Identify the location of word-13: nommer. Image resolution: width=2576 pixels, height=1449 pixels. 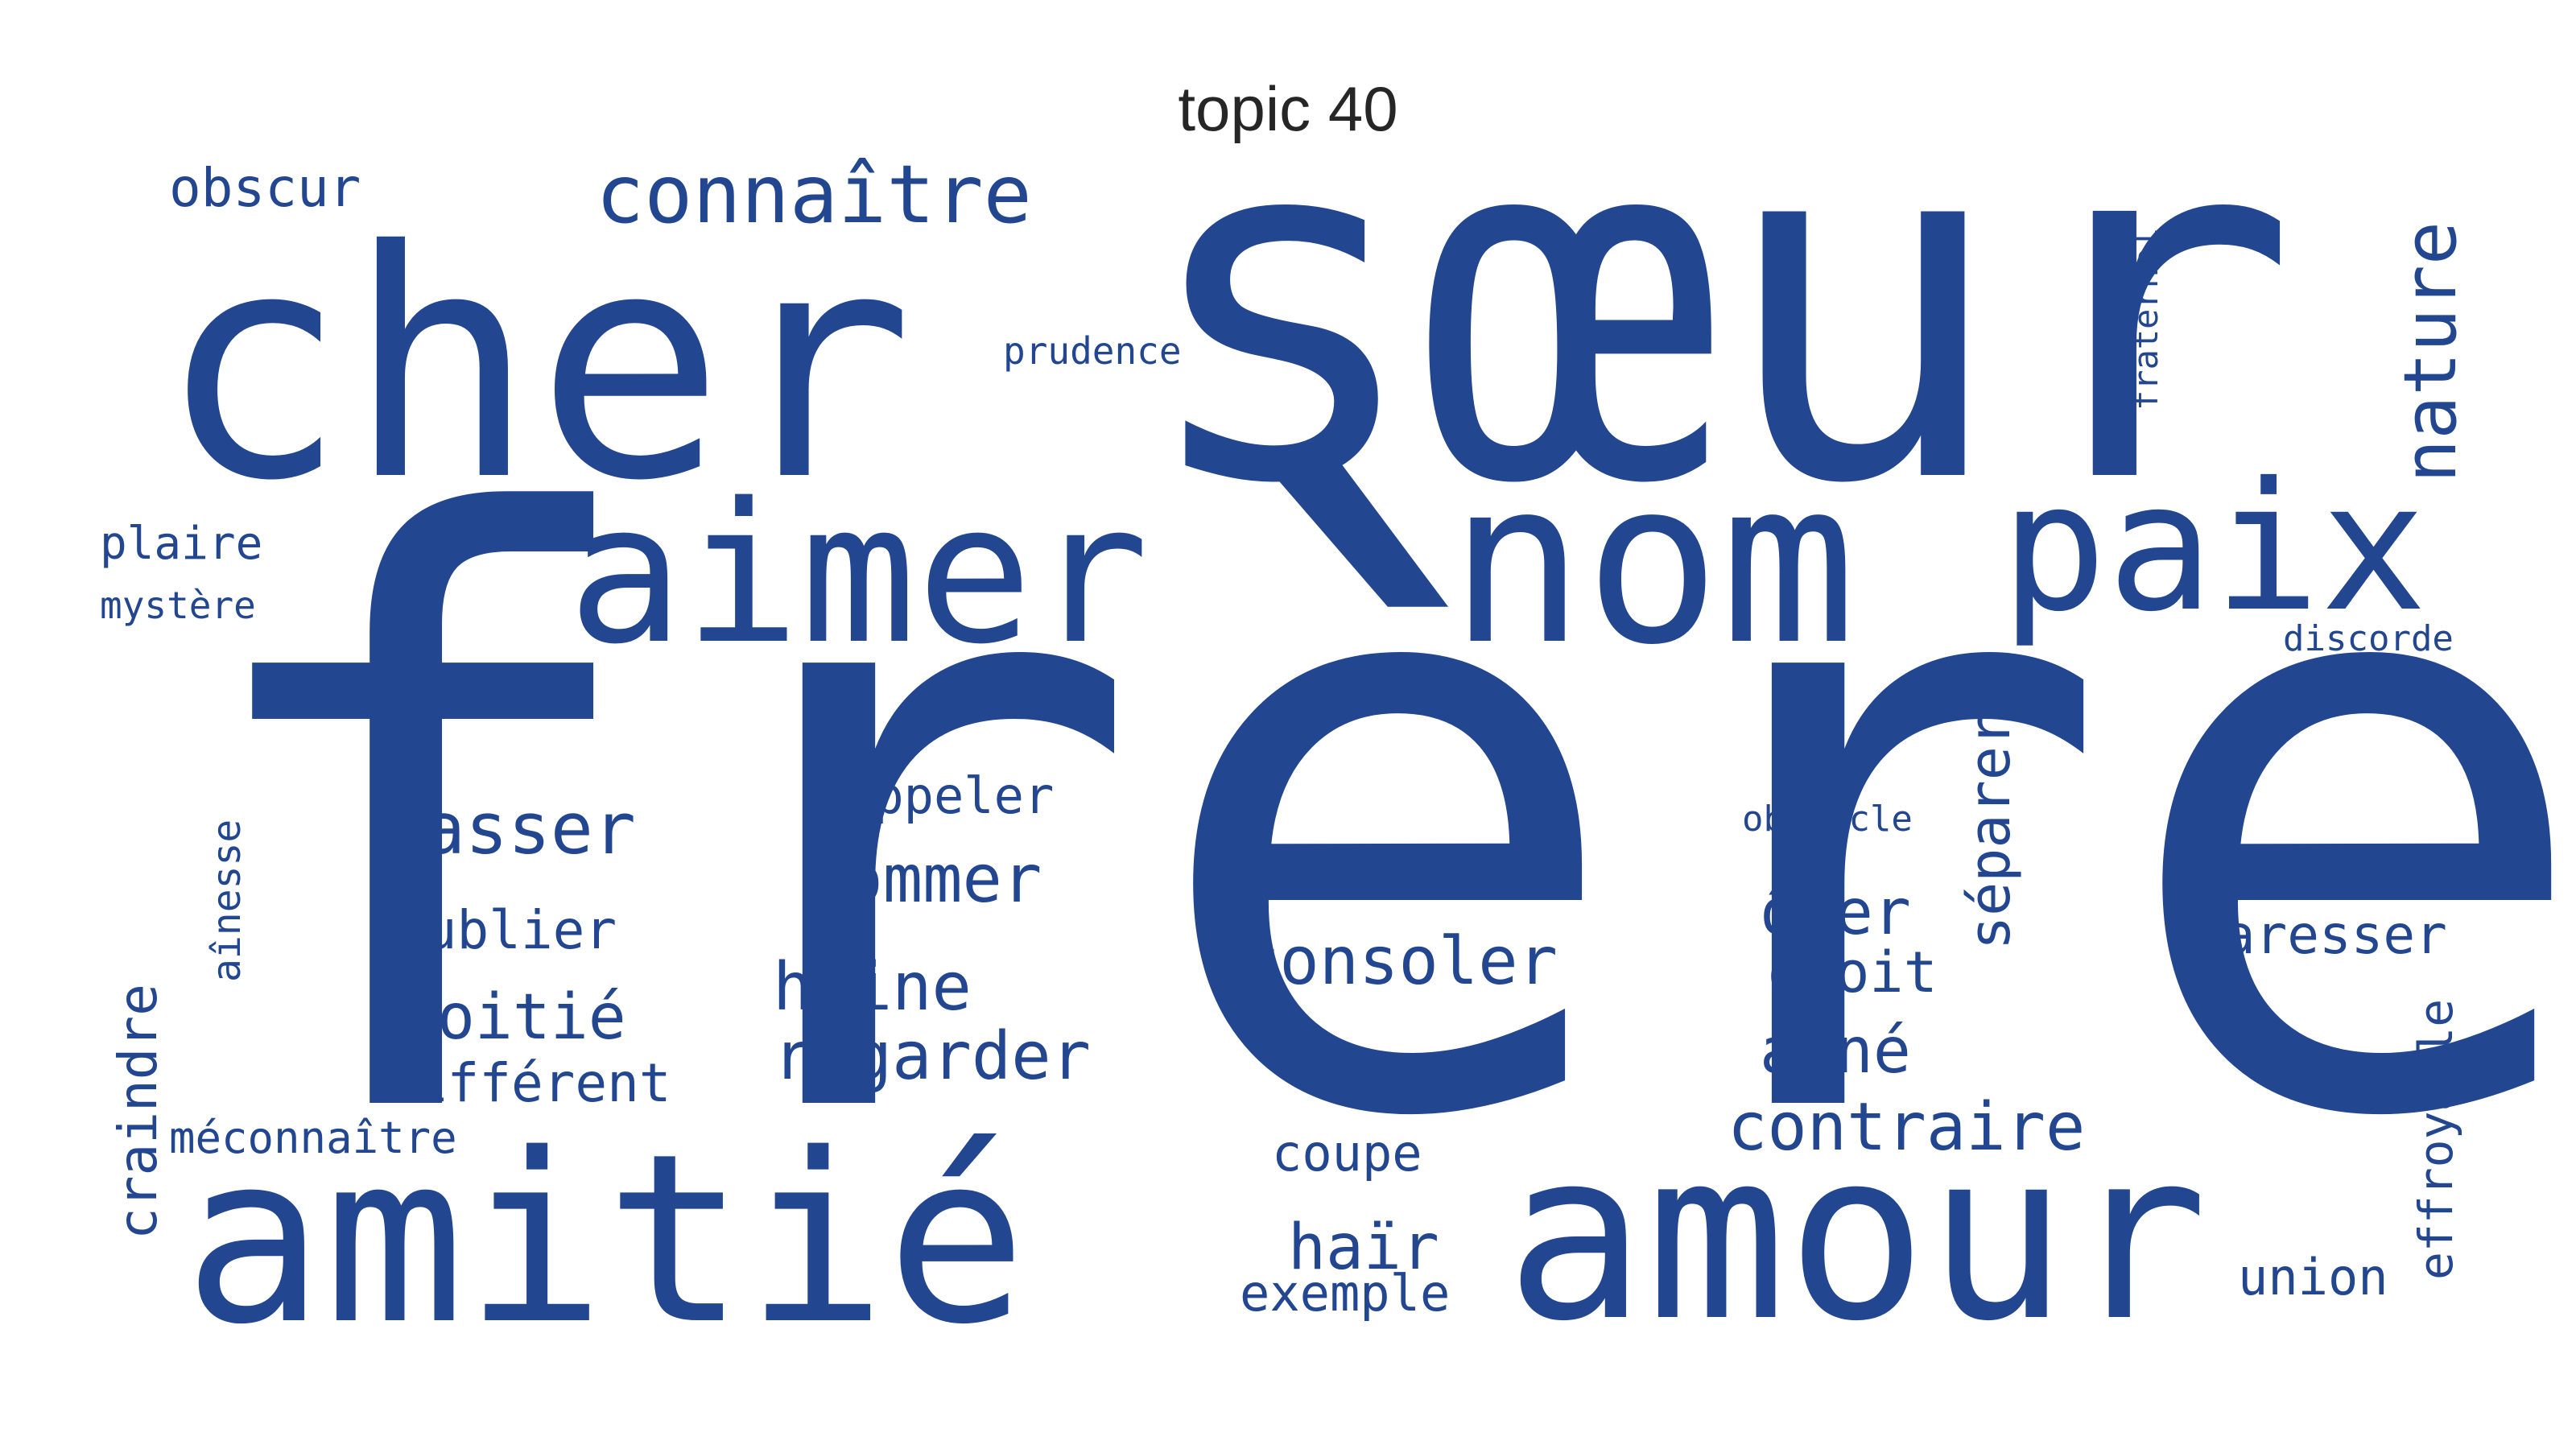
(923, 879).